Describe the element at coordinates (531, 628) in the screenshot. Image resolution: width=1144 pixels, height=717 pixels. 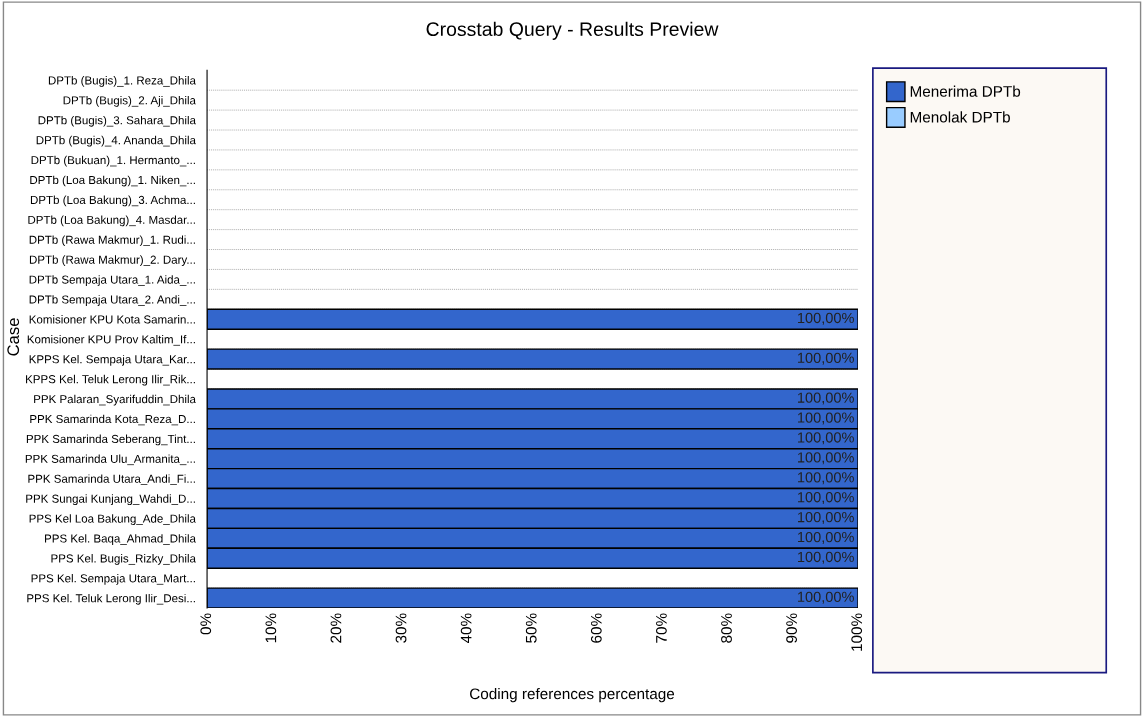
I see `x-tick-label: 50%` at that location.